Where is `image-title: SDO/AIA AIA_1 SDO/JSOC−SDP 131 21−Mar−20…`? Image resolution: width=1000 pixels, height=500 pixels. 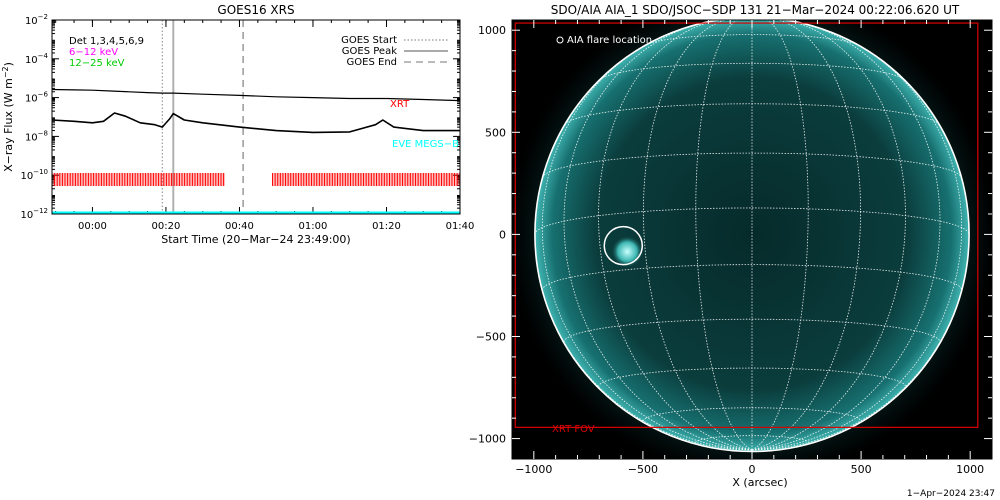
image-title: SDO/AIA AIA_1 SDO/JSOC−SDP 131 21−Mar−20… is located at coordinates (755, 10).